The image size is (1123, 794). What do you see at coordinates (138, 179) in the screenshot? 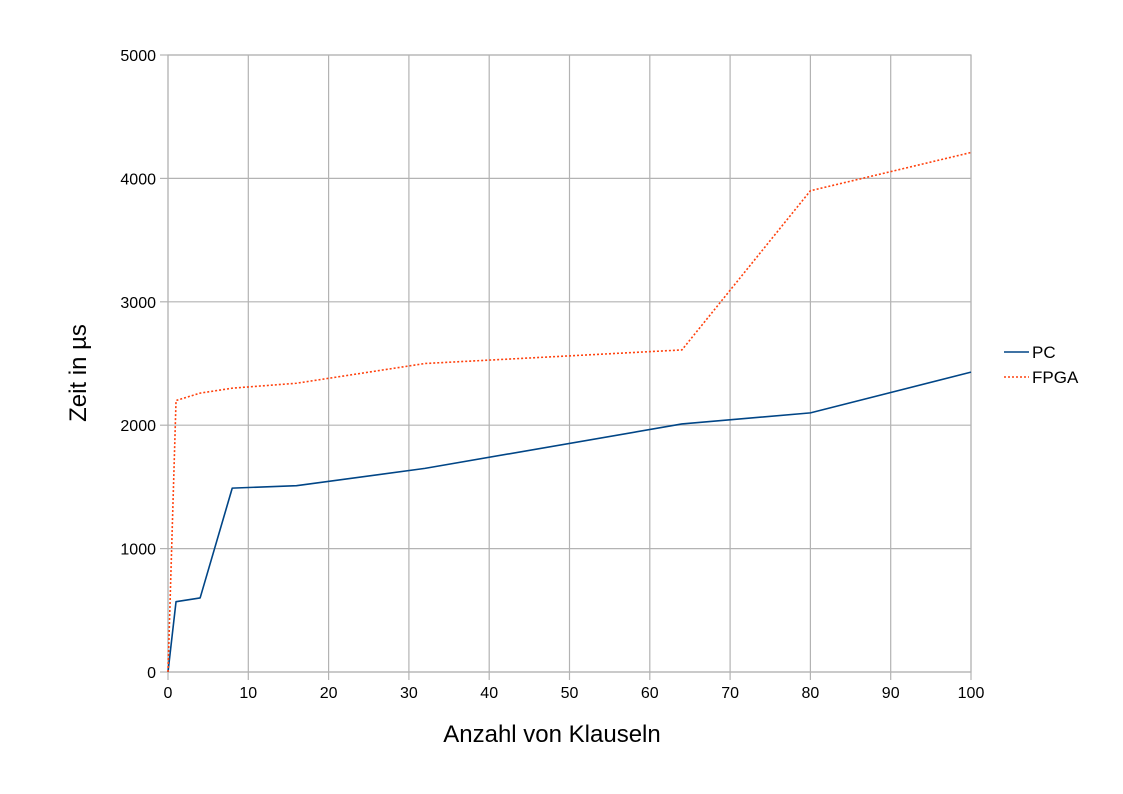
I see `y-tick-label: 4000` at bounding box center [138, 179].